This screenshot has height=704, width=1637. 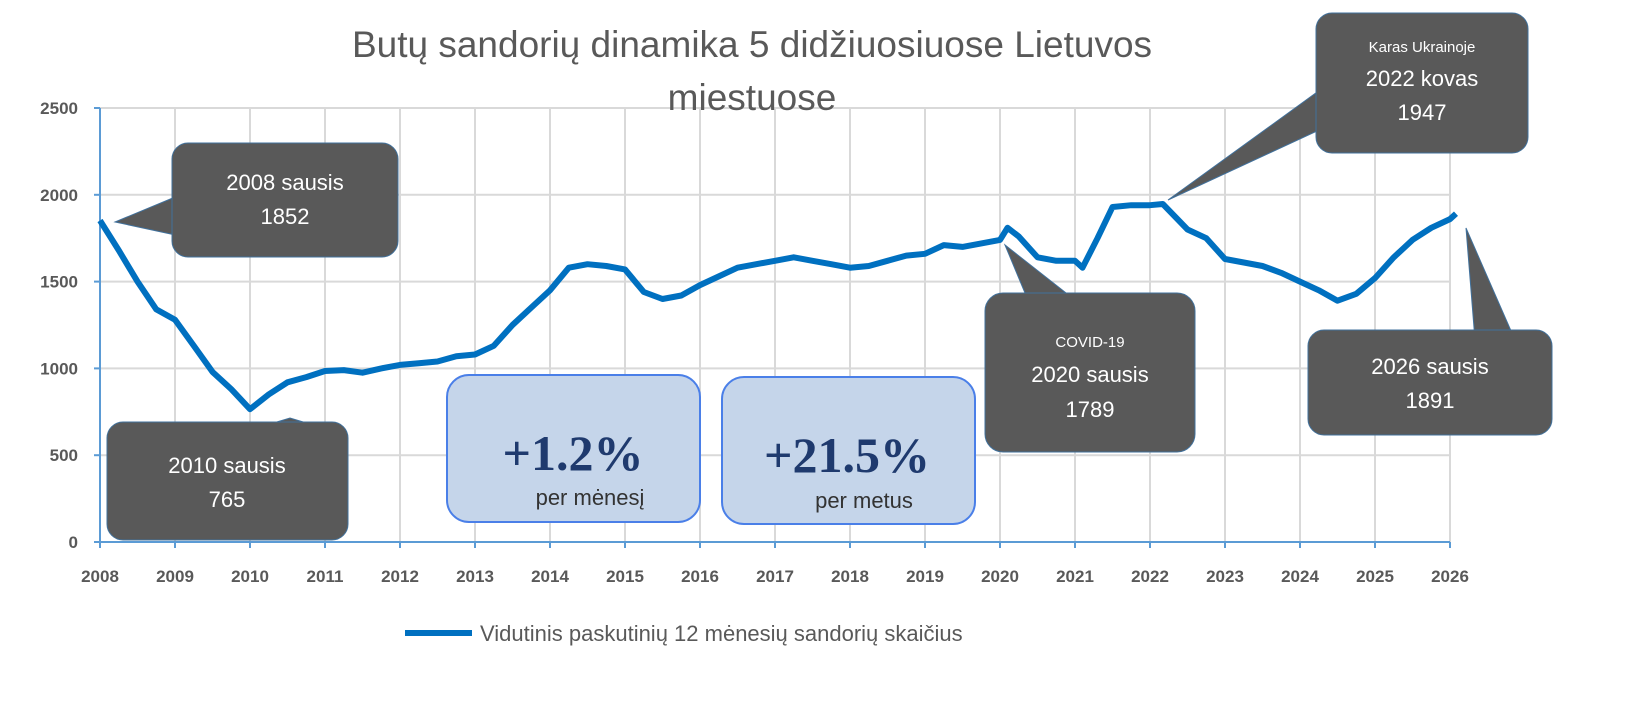 What do you see at coordinates (1348, 106) in the screenshot?
I see `callout-war: Karas Ukrainoje 2022 kovas 1947` at bounding box center [1348, 106].